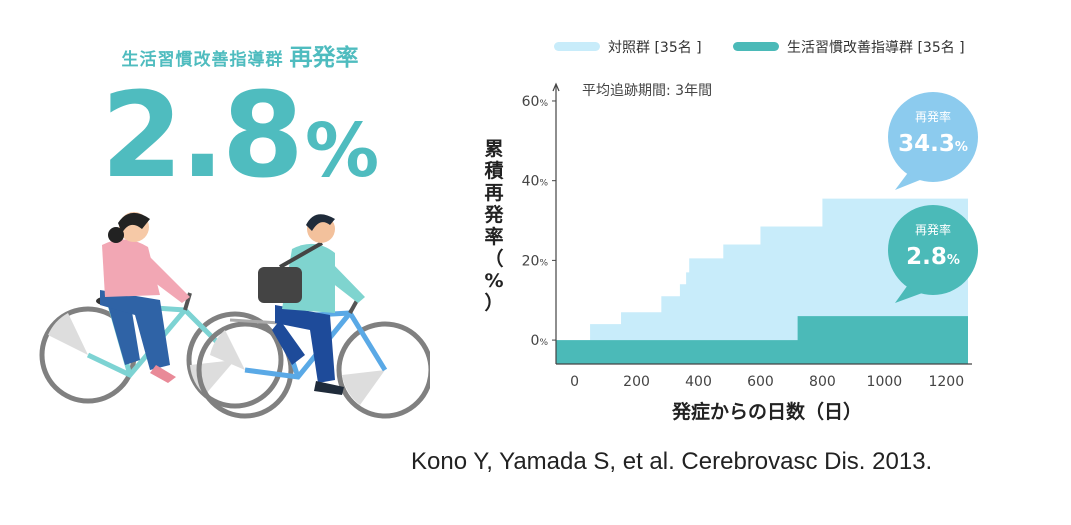  Describe the element at coordinates (762, 340) in the screenshot. I see `series-area` at that location.